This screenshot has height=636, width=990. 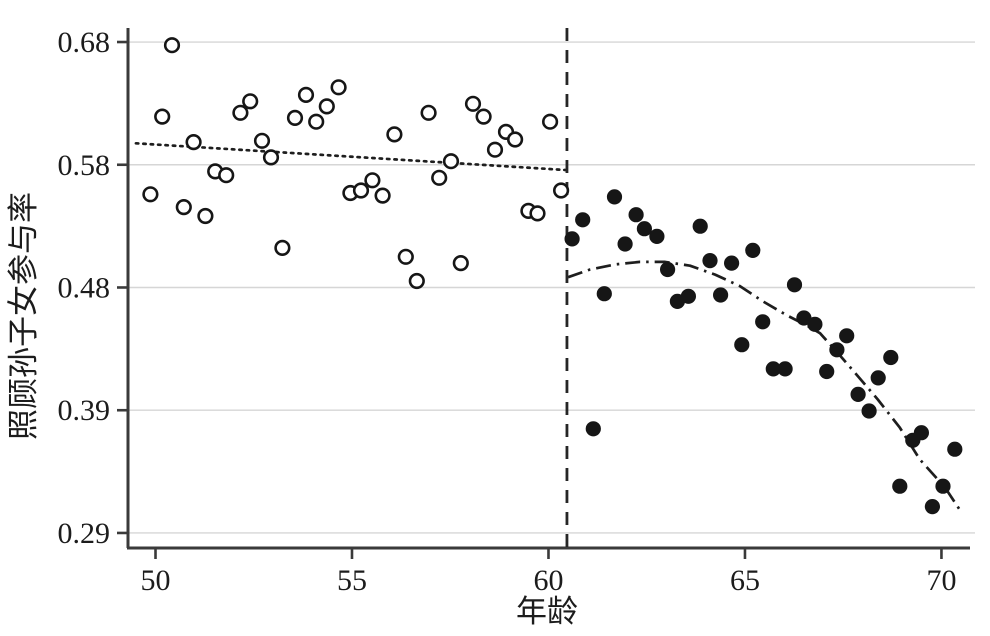 What do you see at coordinates (84, 287) in the screenshot?
I see `y-tick-label: 0.48` at bounding box center [84, 287].